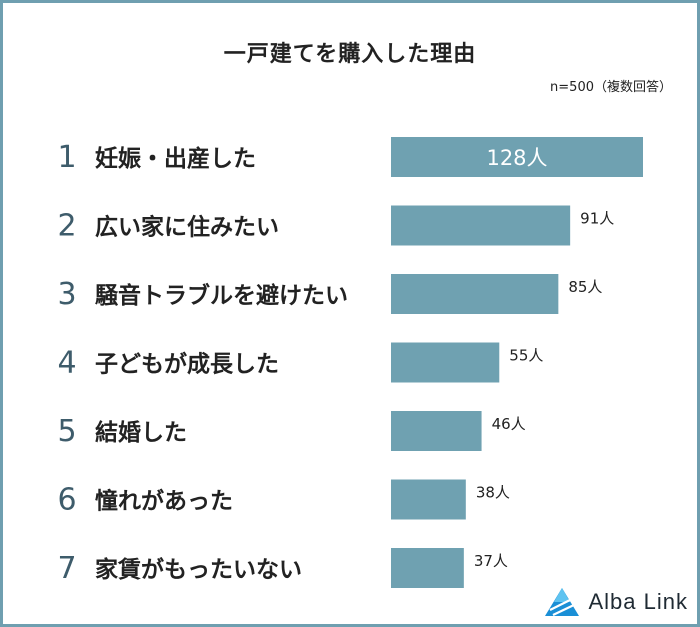 The width and height of the screenshot is (700, 627). Describe the element at coordinates (350, 54) in the screenshot. I see `chart-title: 一戸建てを購入した理由` at that location.